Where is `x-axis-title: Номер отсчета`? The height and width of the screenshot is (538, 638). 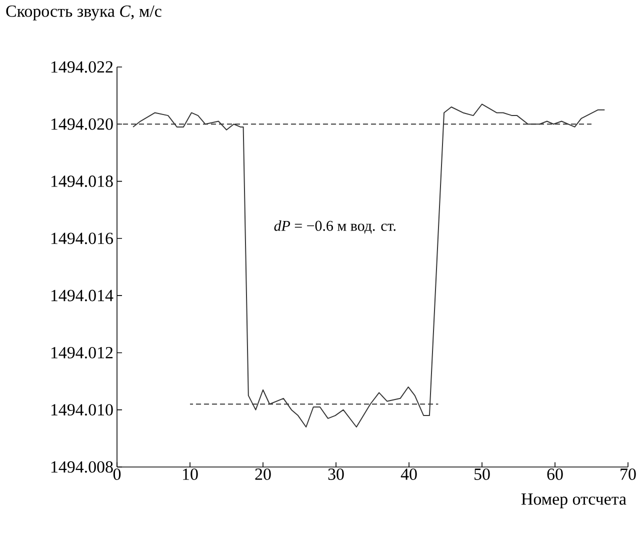
x-axis-title: Номер отсчета is located at coordinates (573, 501).